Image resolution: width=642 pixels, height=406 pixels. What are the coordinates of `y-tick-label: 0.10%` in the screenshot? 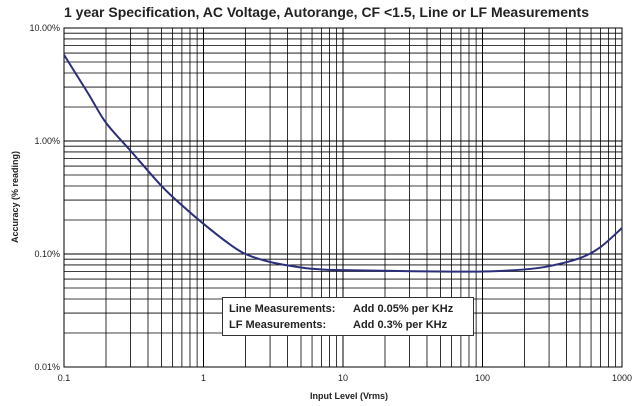 It's located at (47, 254).